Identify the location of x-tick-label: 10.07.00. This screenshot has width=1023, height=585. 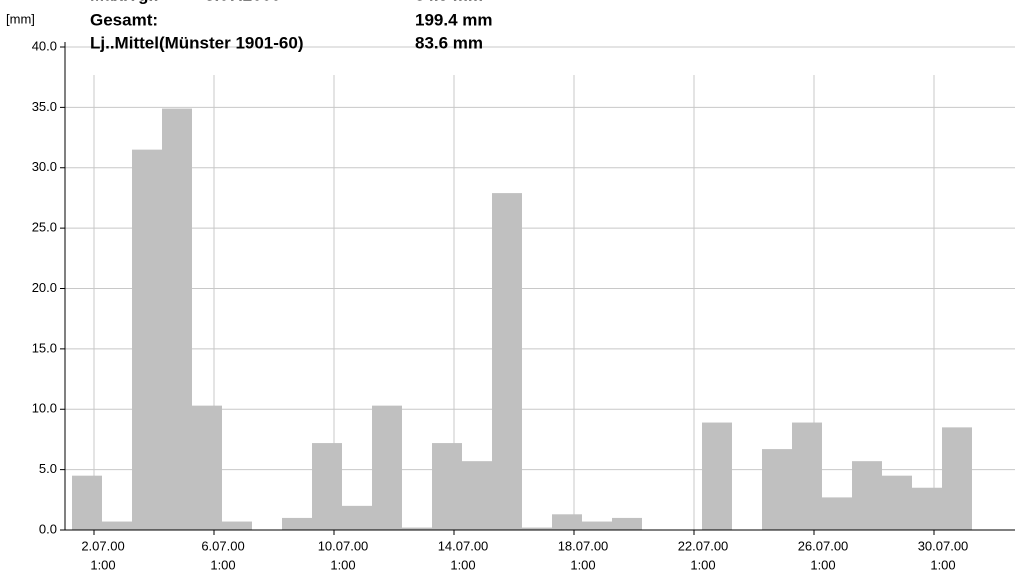
(343, 545).